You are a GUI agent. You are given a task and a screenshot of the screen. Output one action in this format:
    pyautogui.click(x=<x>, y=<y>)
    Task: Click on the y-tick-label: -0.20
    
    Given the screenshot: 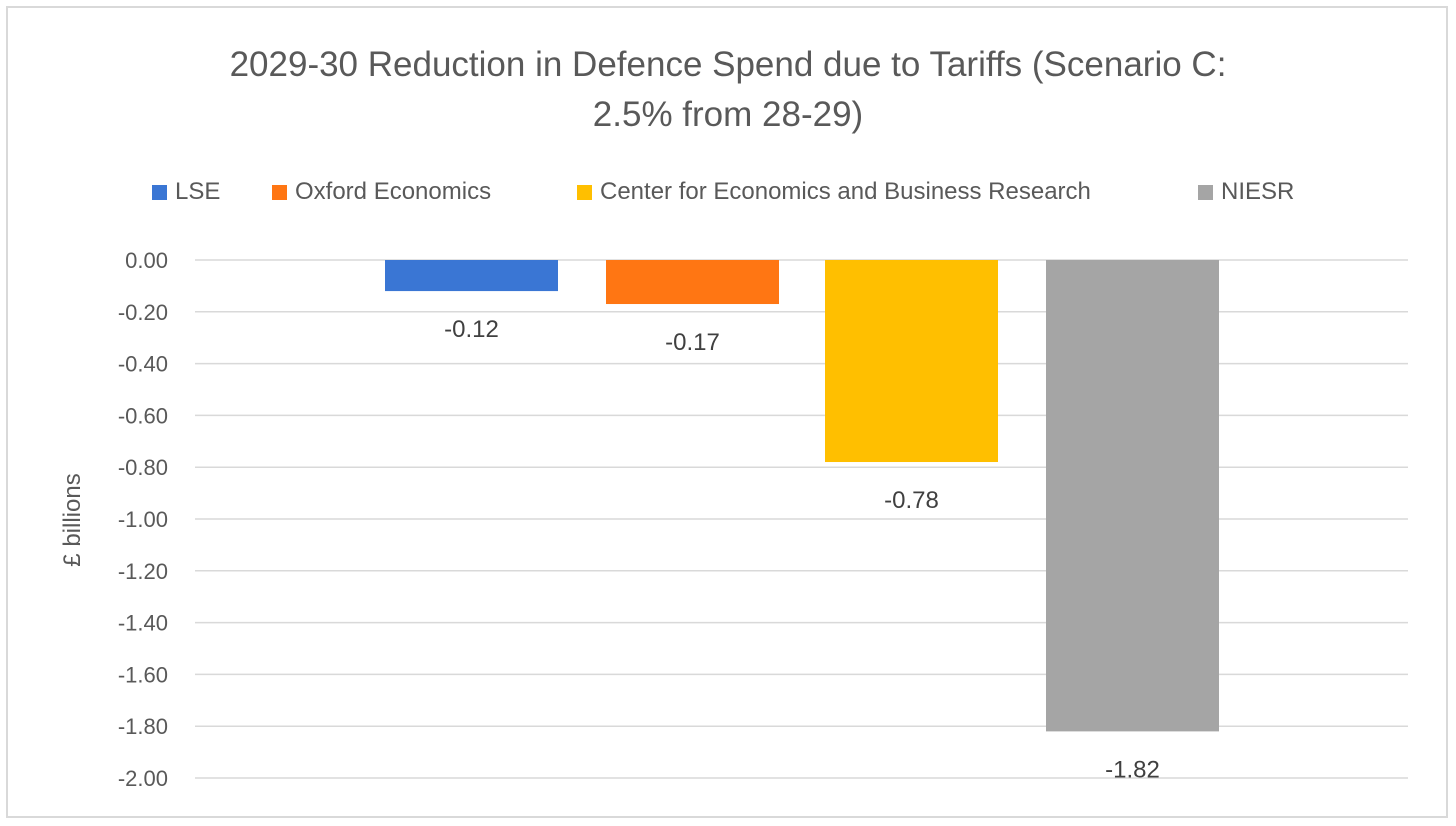 What is the action you would take?
    pyautogui.click(x=143, y=312)
    